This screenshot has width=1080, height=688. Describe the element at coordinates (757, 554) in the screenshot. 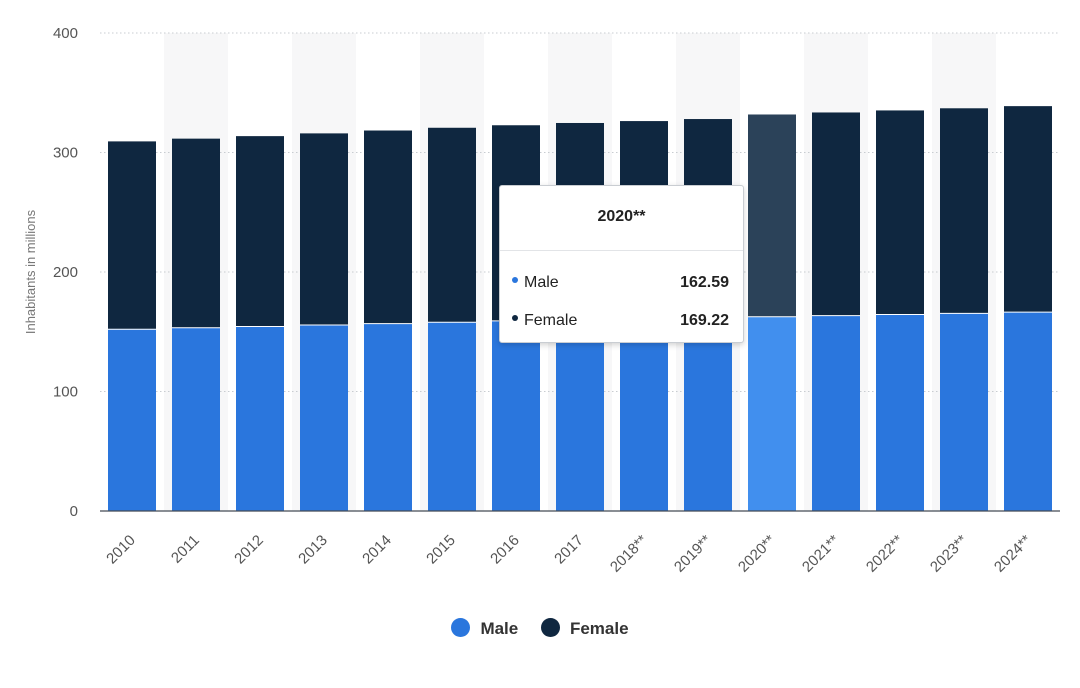

I see `x-tick-label: 2020**` at that location.